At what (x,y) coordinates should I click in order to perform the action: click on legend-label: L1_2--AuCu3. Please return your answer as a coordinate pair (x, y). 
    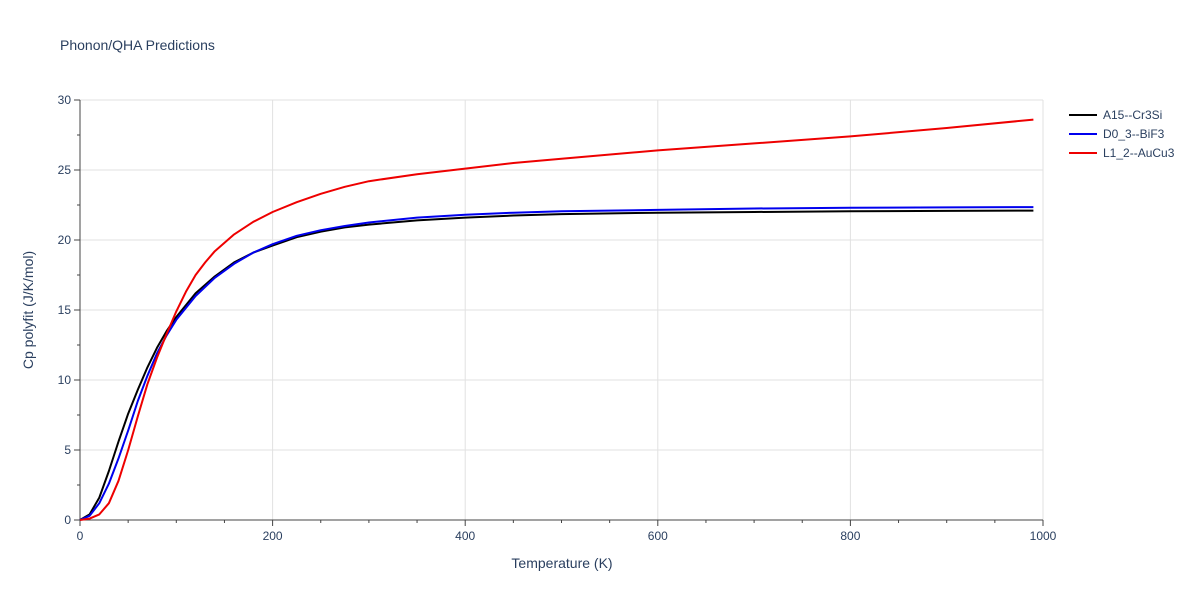
    Looking at the image, I should click on (1139, 153).